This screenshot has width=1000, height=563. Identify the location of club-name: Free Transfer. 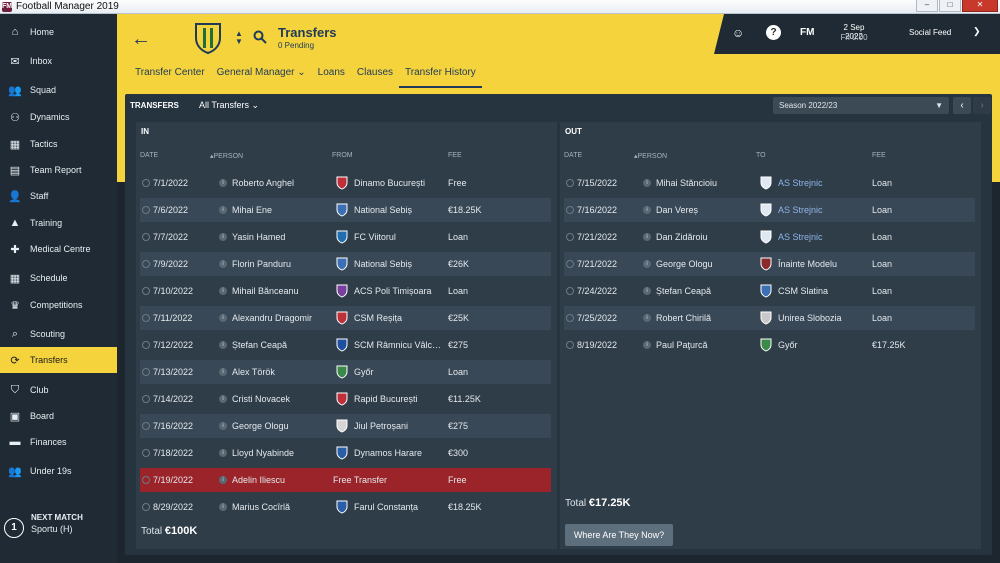
(360, 480).